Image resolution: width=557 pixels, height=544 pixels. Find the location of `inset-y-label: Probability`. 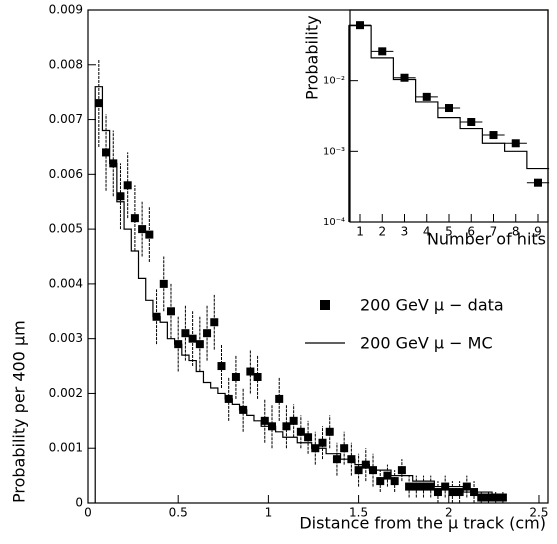

inset-y-label: Probability is located at coordinates (312, 57).